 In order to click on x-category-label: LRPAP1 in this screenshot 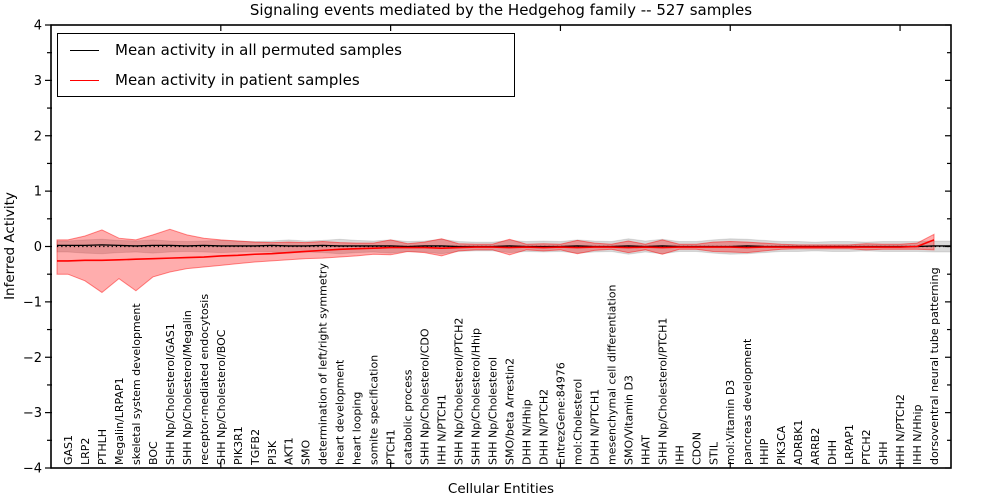, I will do `click(849, 444)`.